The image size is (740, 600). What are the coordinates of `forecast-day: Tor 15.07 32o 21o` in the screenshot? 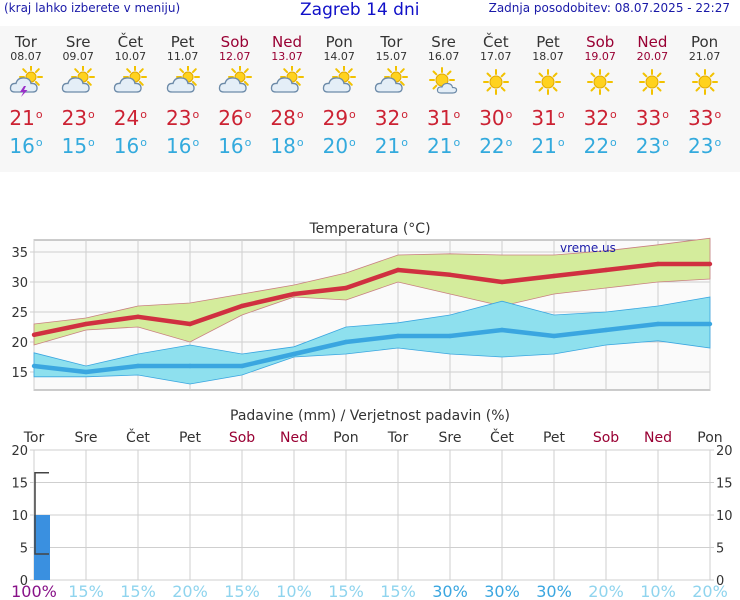 It's located at (391, 92).